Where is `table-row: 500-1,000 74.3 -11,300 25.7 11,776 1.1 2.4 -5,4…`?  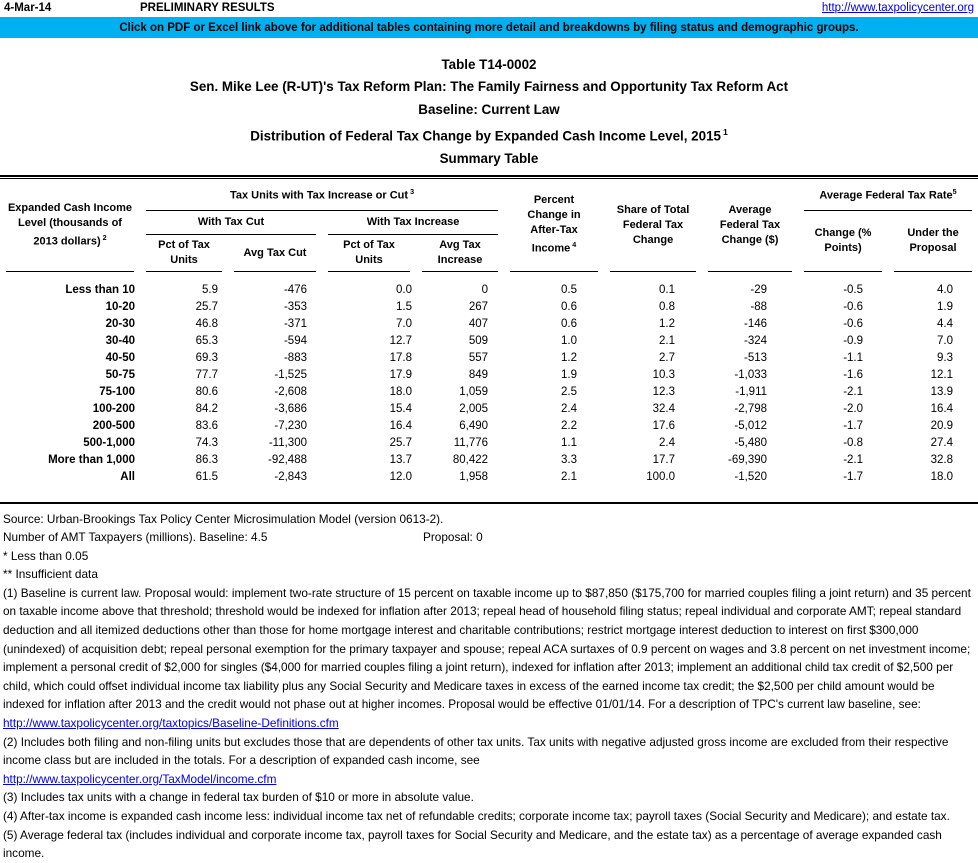
table-row: 500-1,000 74.3 -11,300 25.7 11,776 1.1 2.4 -5,4… is located at coordinates (489, 443).